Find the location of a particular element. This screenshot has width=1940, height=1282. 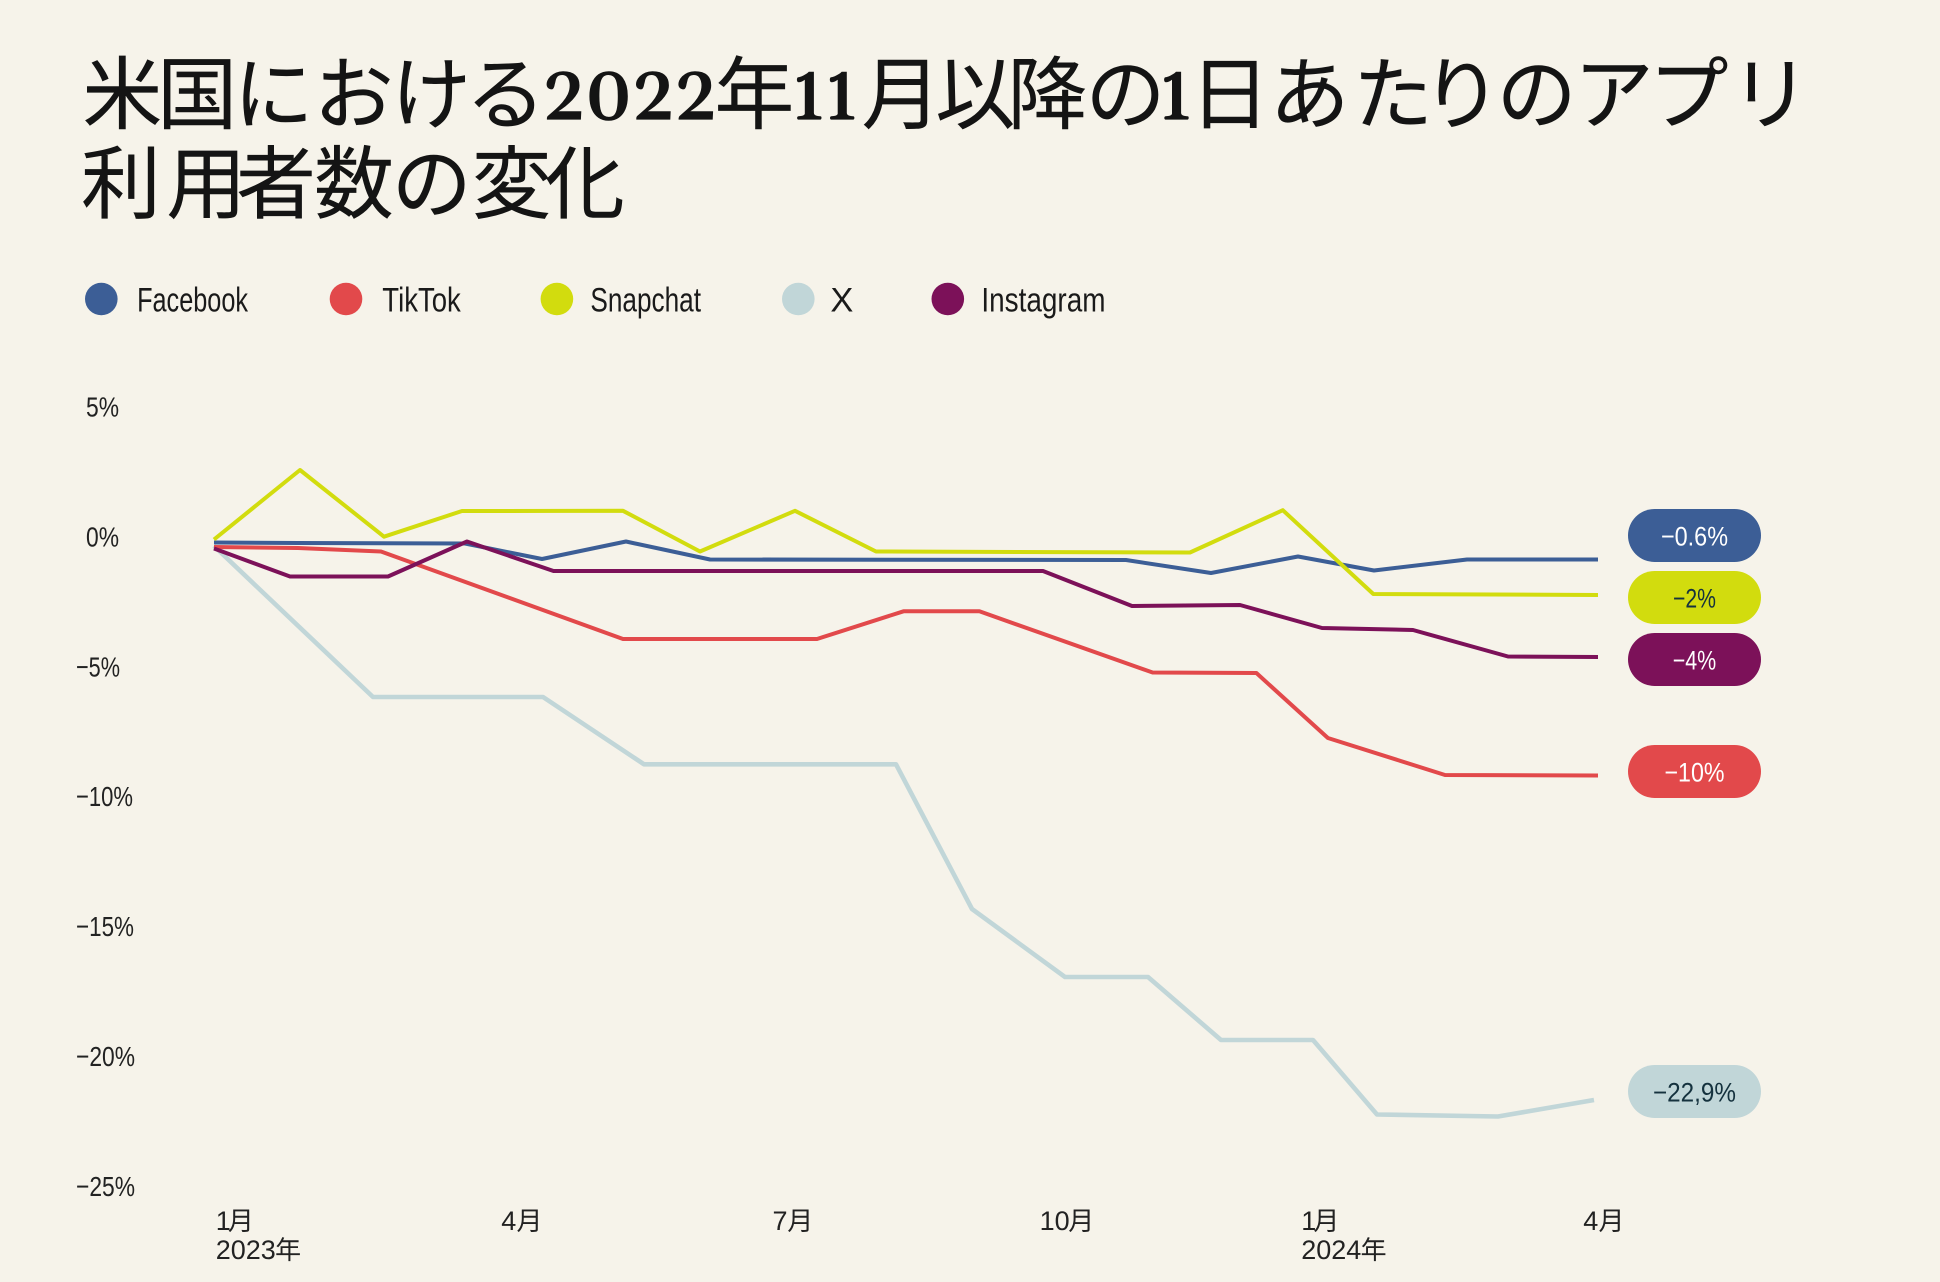

svg-text: X is located at coordinates (841, 301).